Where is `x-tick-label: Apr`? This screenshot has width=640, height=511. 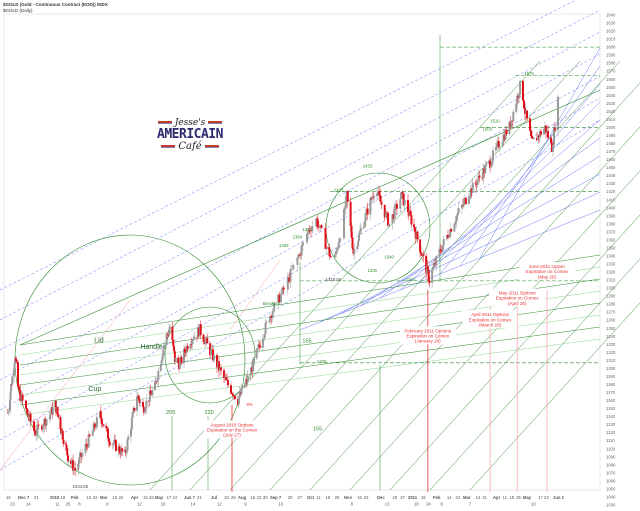 x-tick-label: Apr is located at coordinates (497, 497).